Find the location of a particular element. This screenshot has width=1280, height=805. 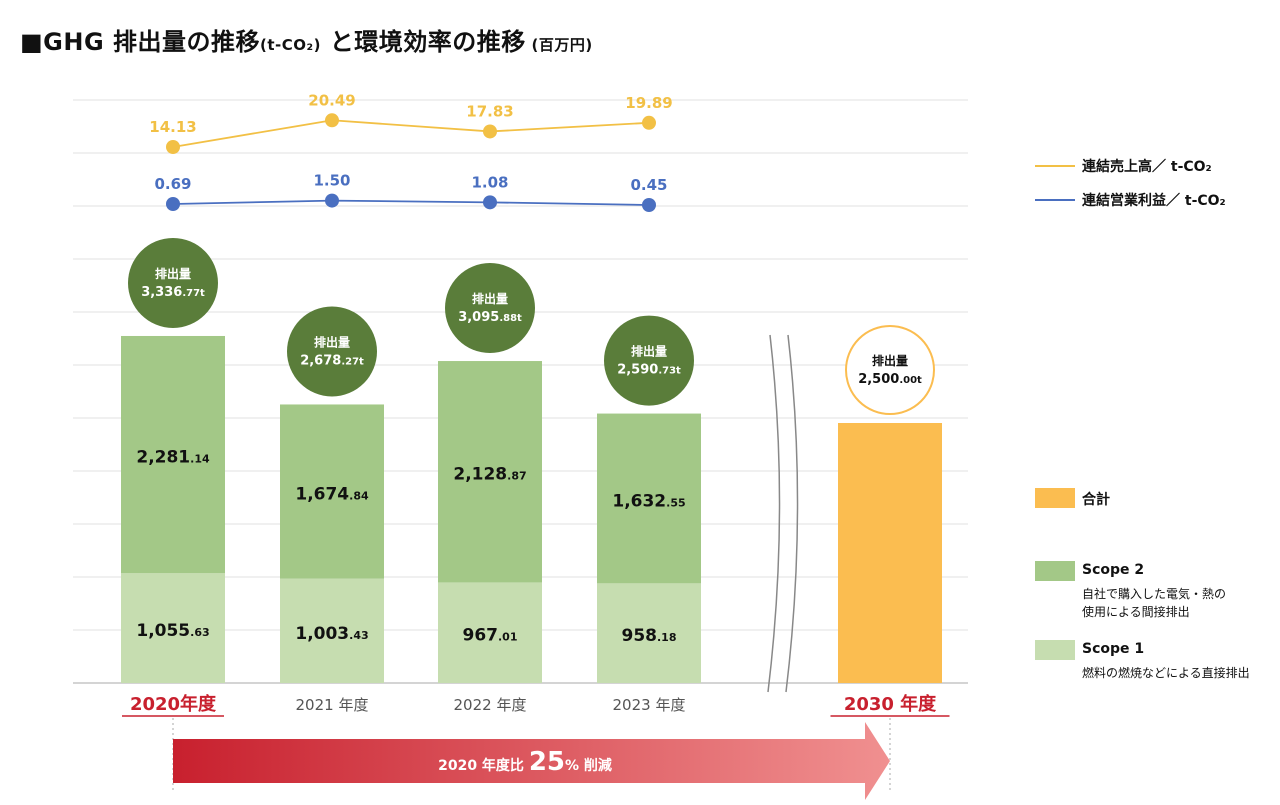

legend-scope2-desc1: 自社で購入した電気・熱の is located at coordinates (1154, 594).